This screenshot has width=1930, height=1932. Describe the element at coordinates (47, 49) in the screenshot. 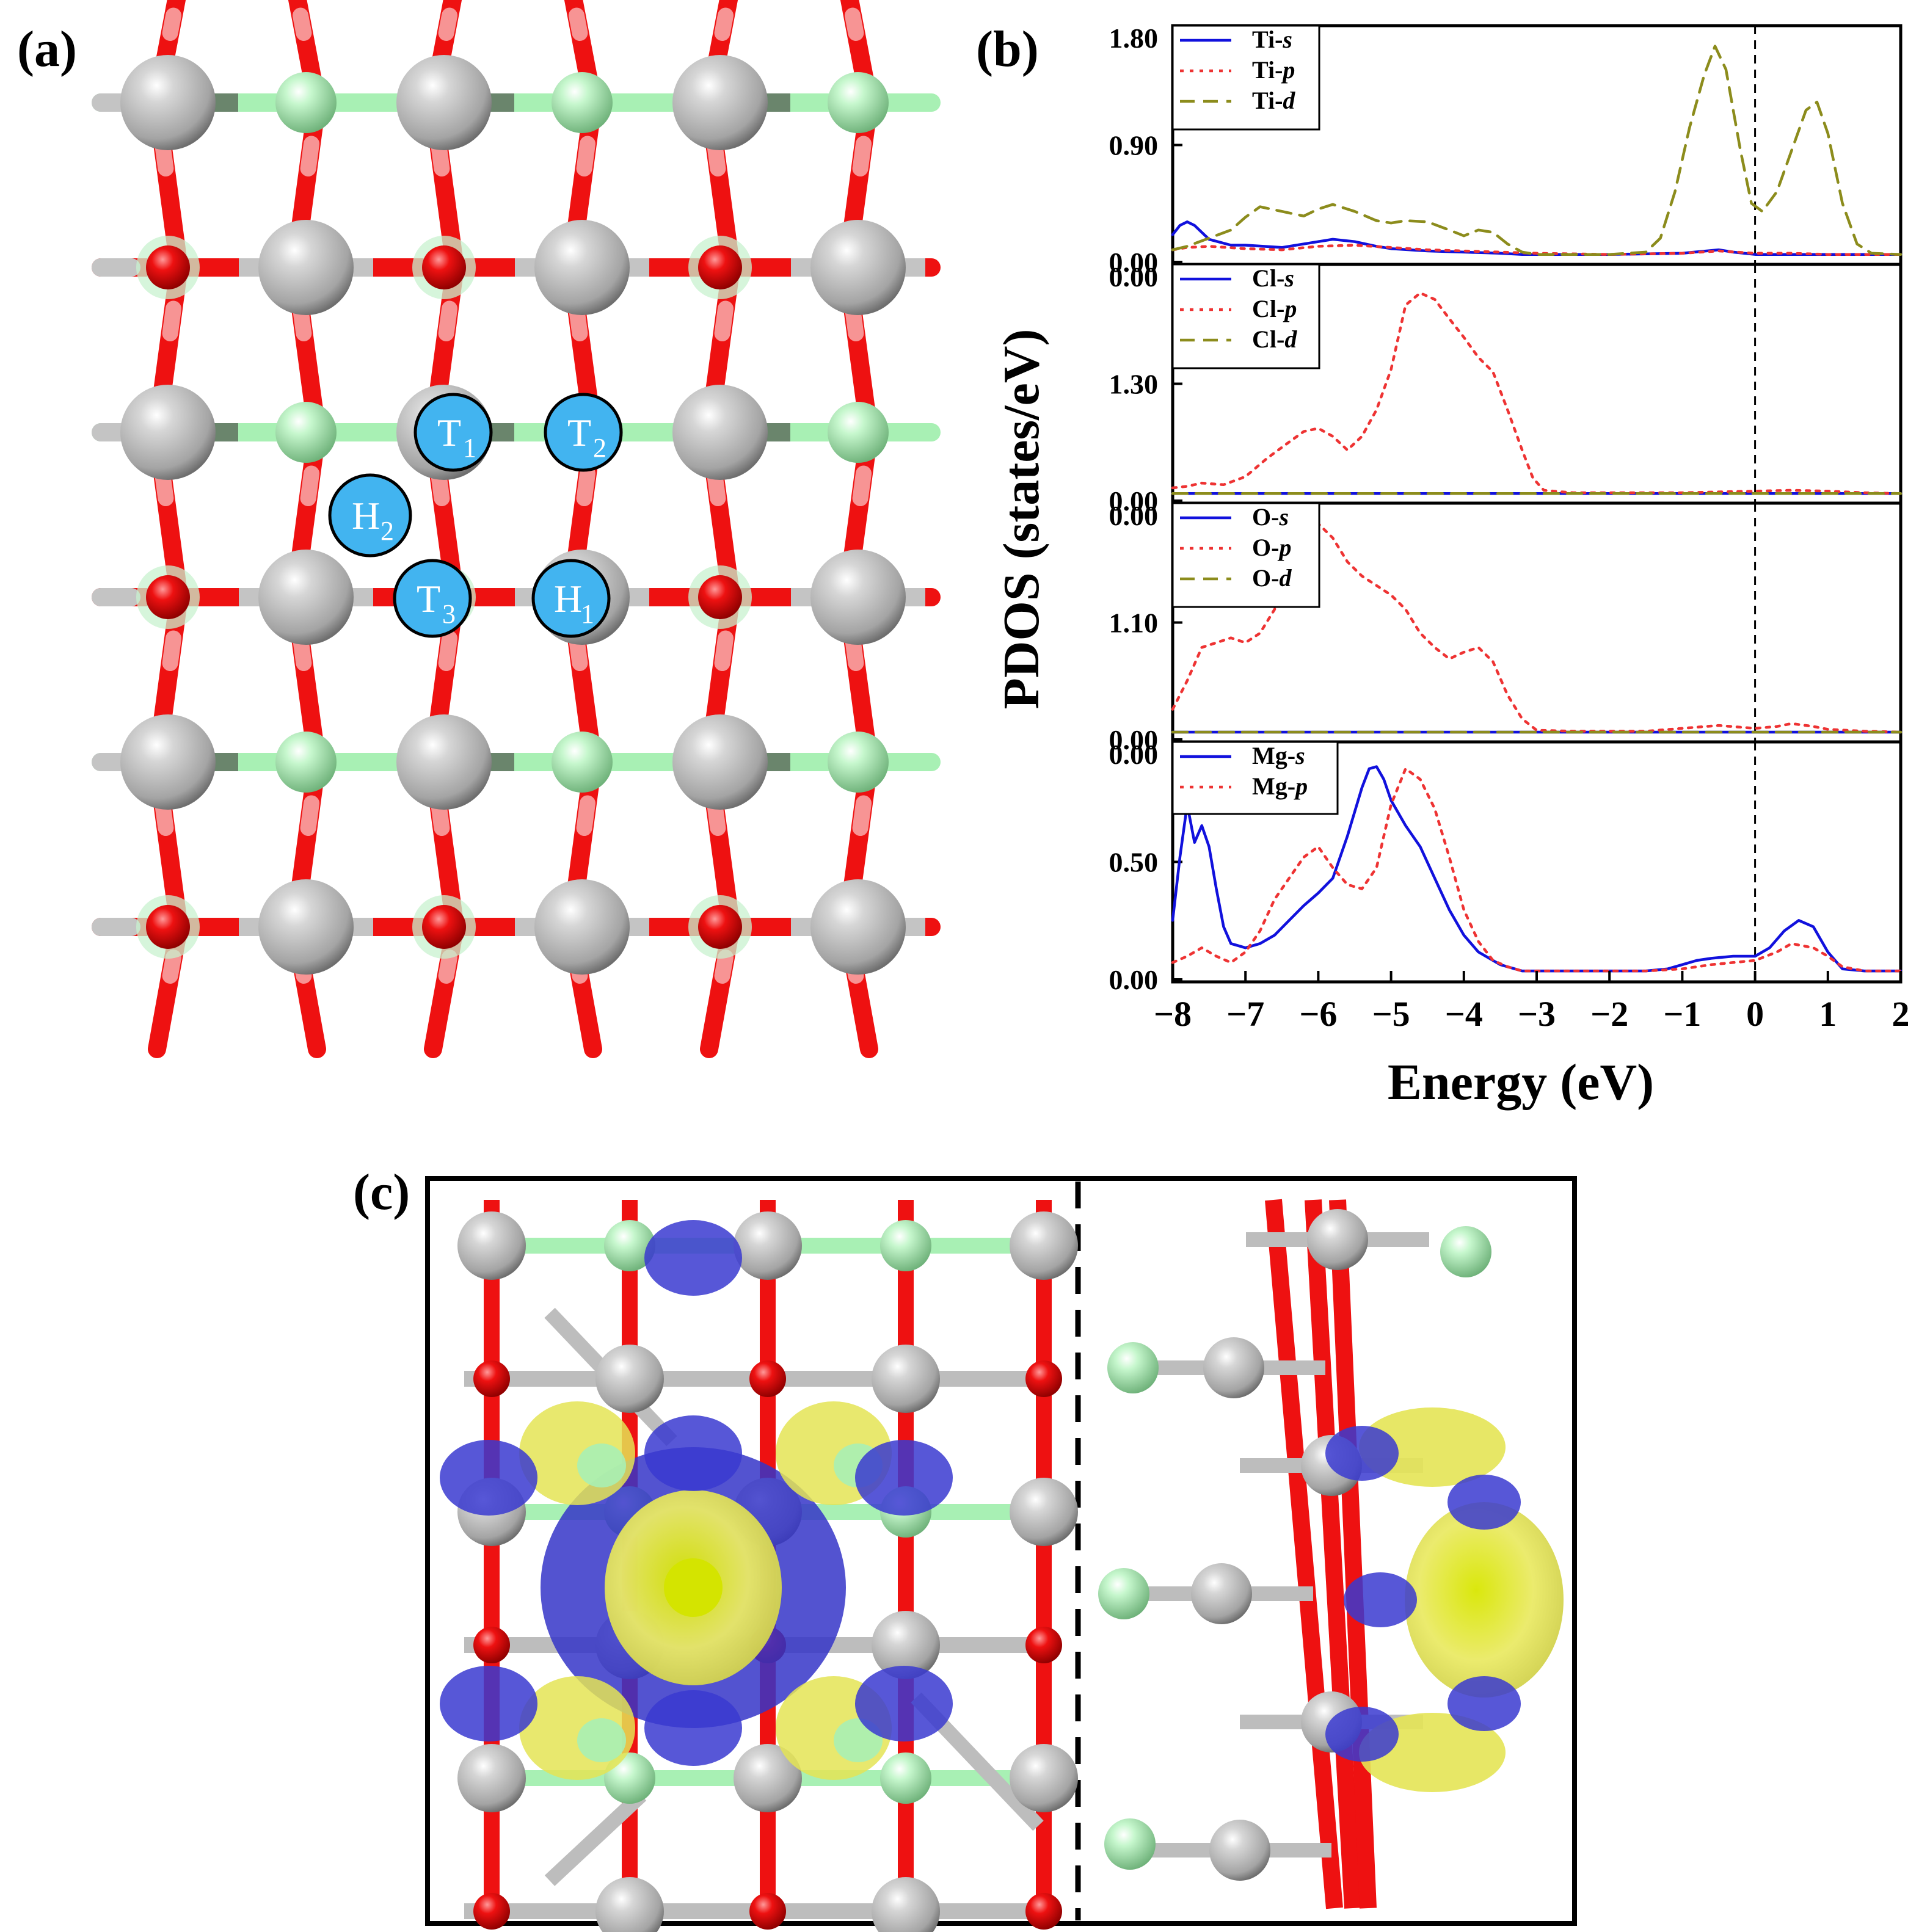

I see `panel-label-a: (a)` at that location.